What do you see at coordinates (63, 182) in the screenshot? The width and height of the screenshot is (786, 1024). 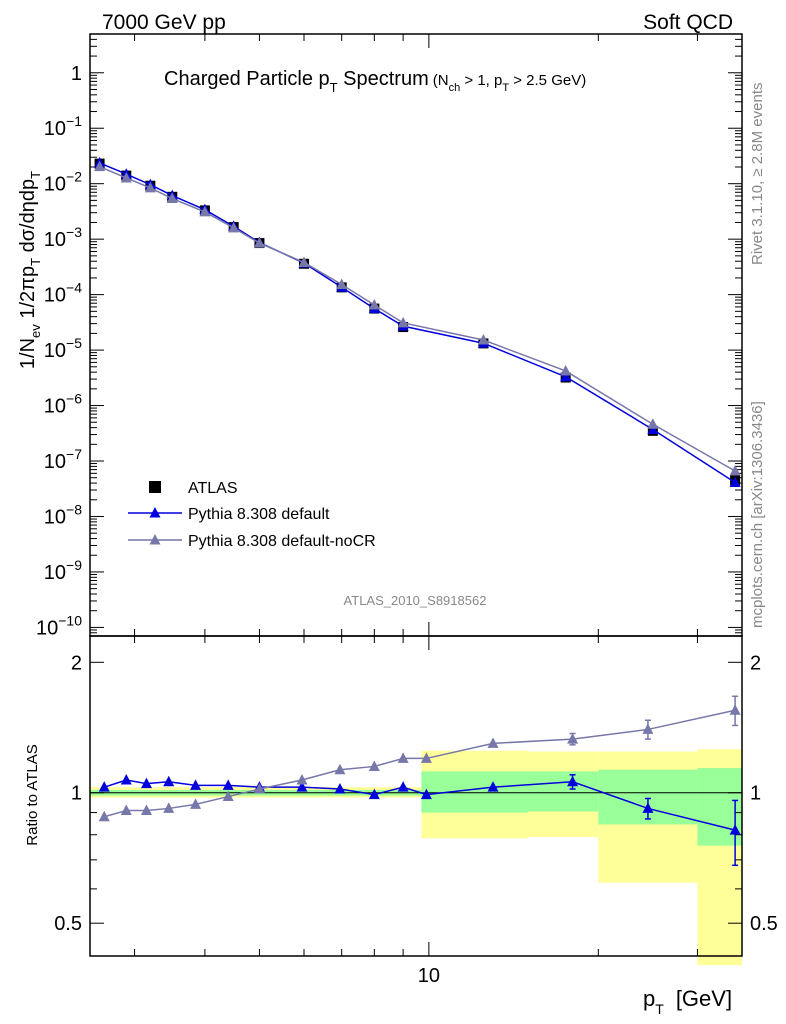 I see `main-y-tick-label: 10⁻²` at bounding box center [63, 182].